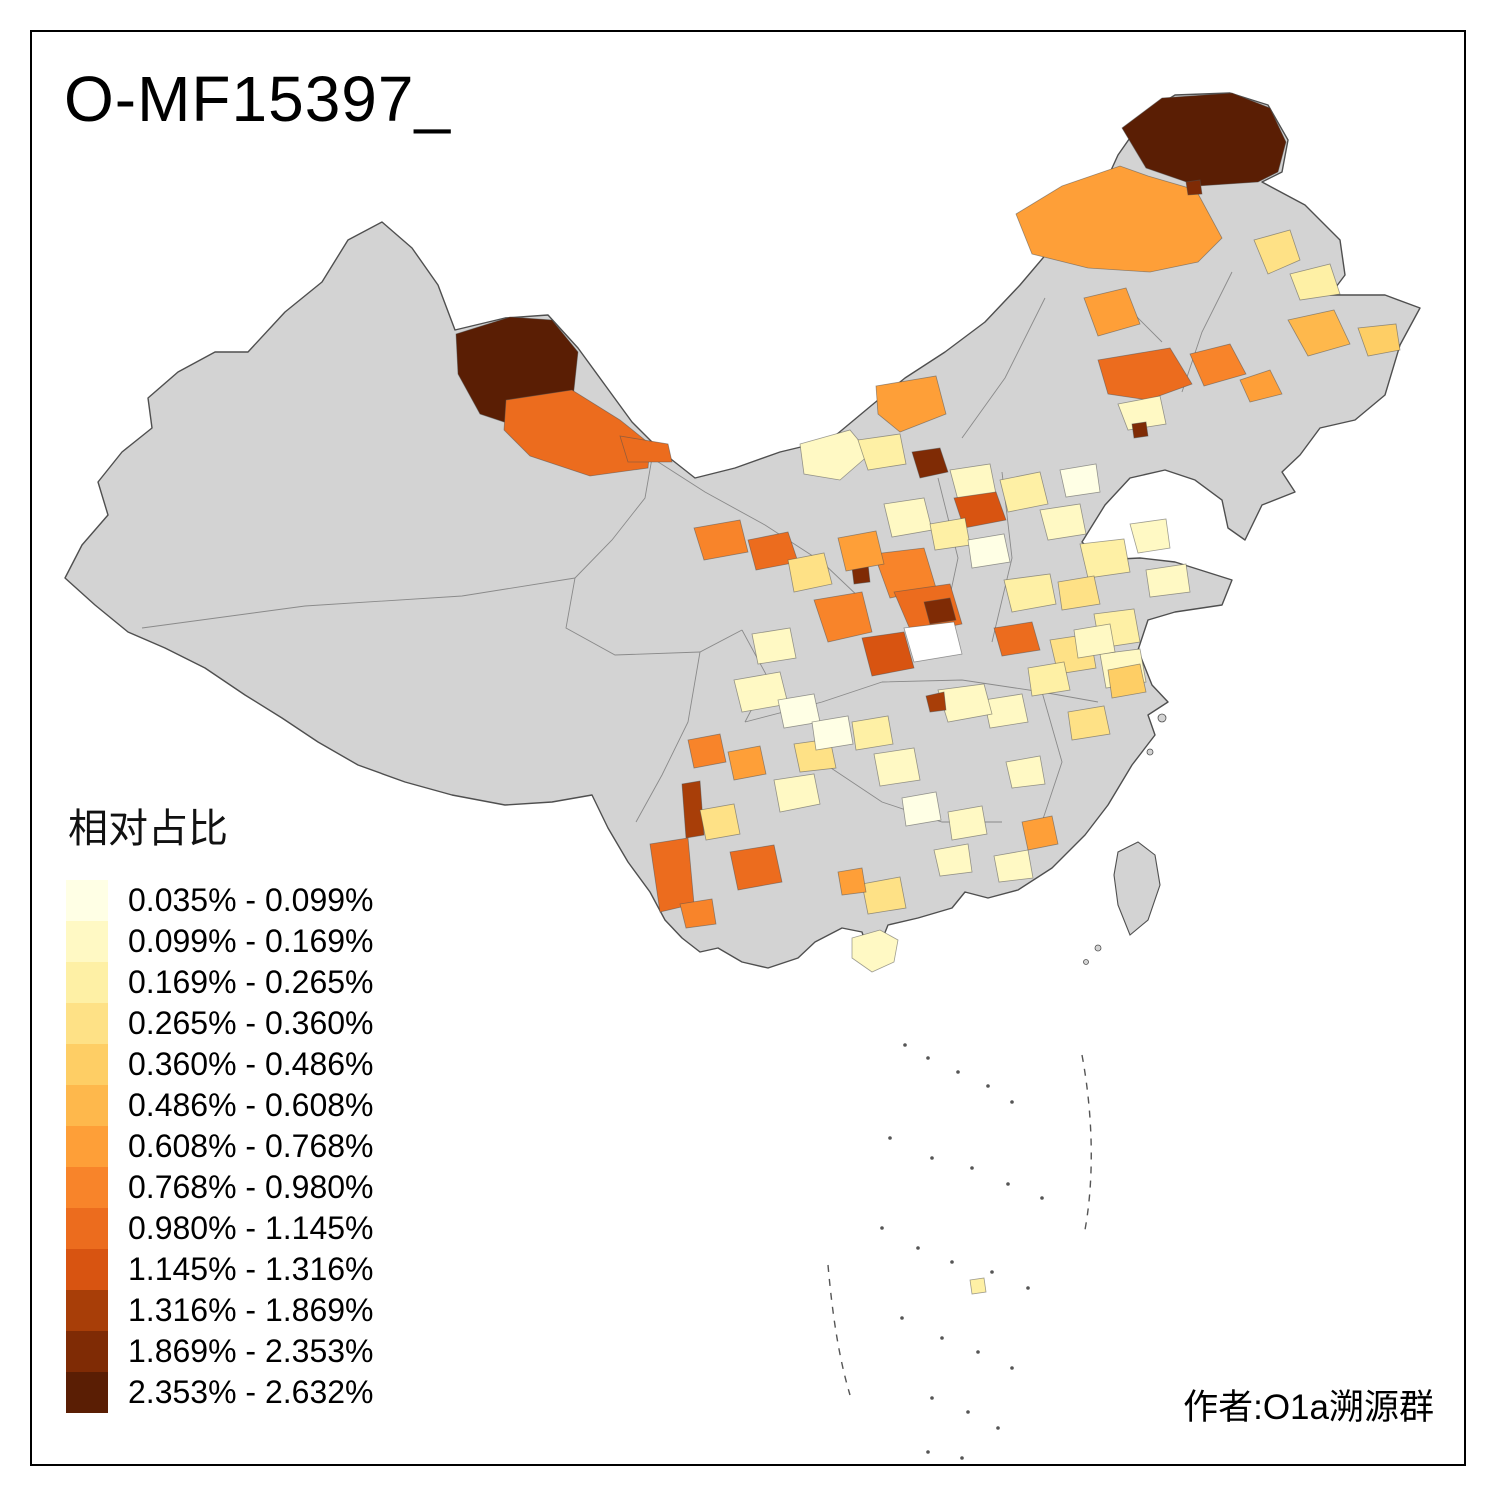  I want to click on legend-entry: 1.316% - 1.869%, so click(220, 1310).